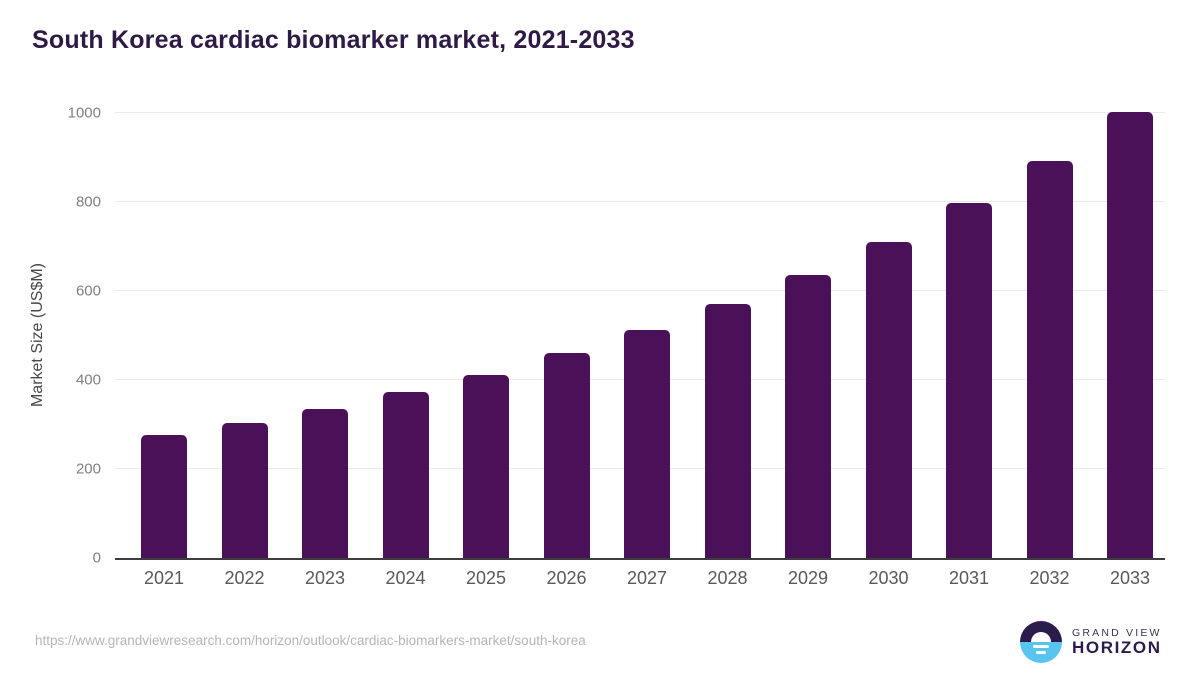 The width and height of the screenshot is (1200, 675). I want to click on x-tick-label-2030: 2030, so click(888, 578).